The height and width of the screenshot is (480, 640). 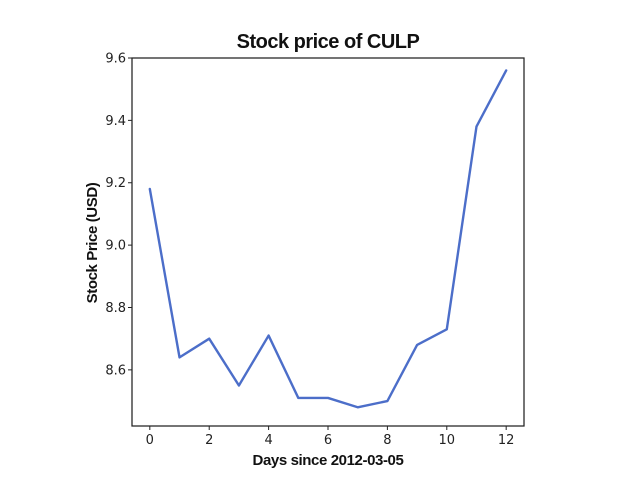 What do you see at coordinates (387, 440) in the screenshot?
I see `x-tick-label: 8` at bounding box center [387, 440].